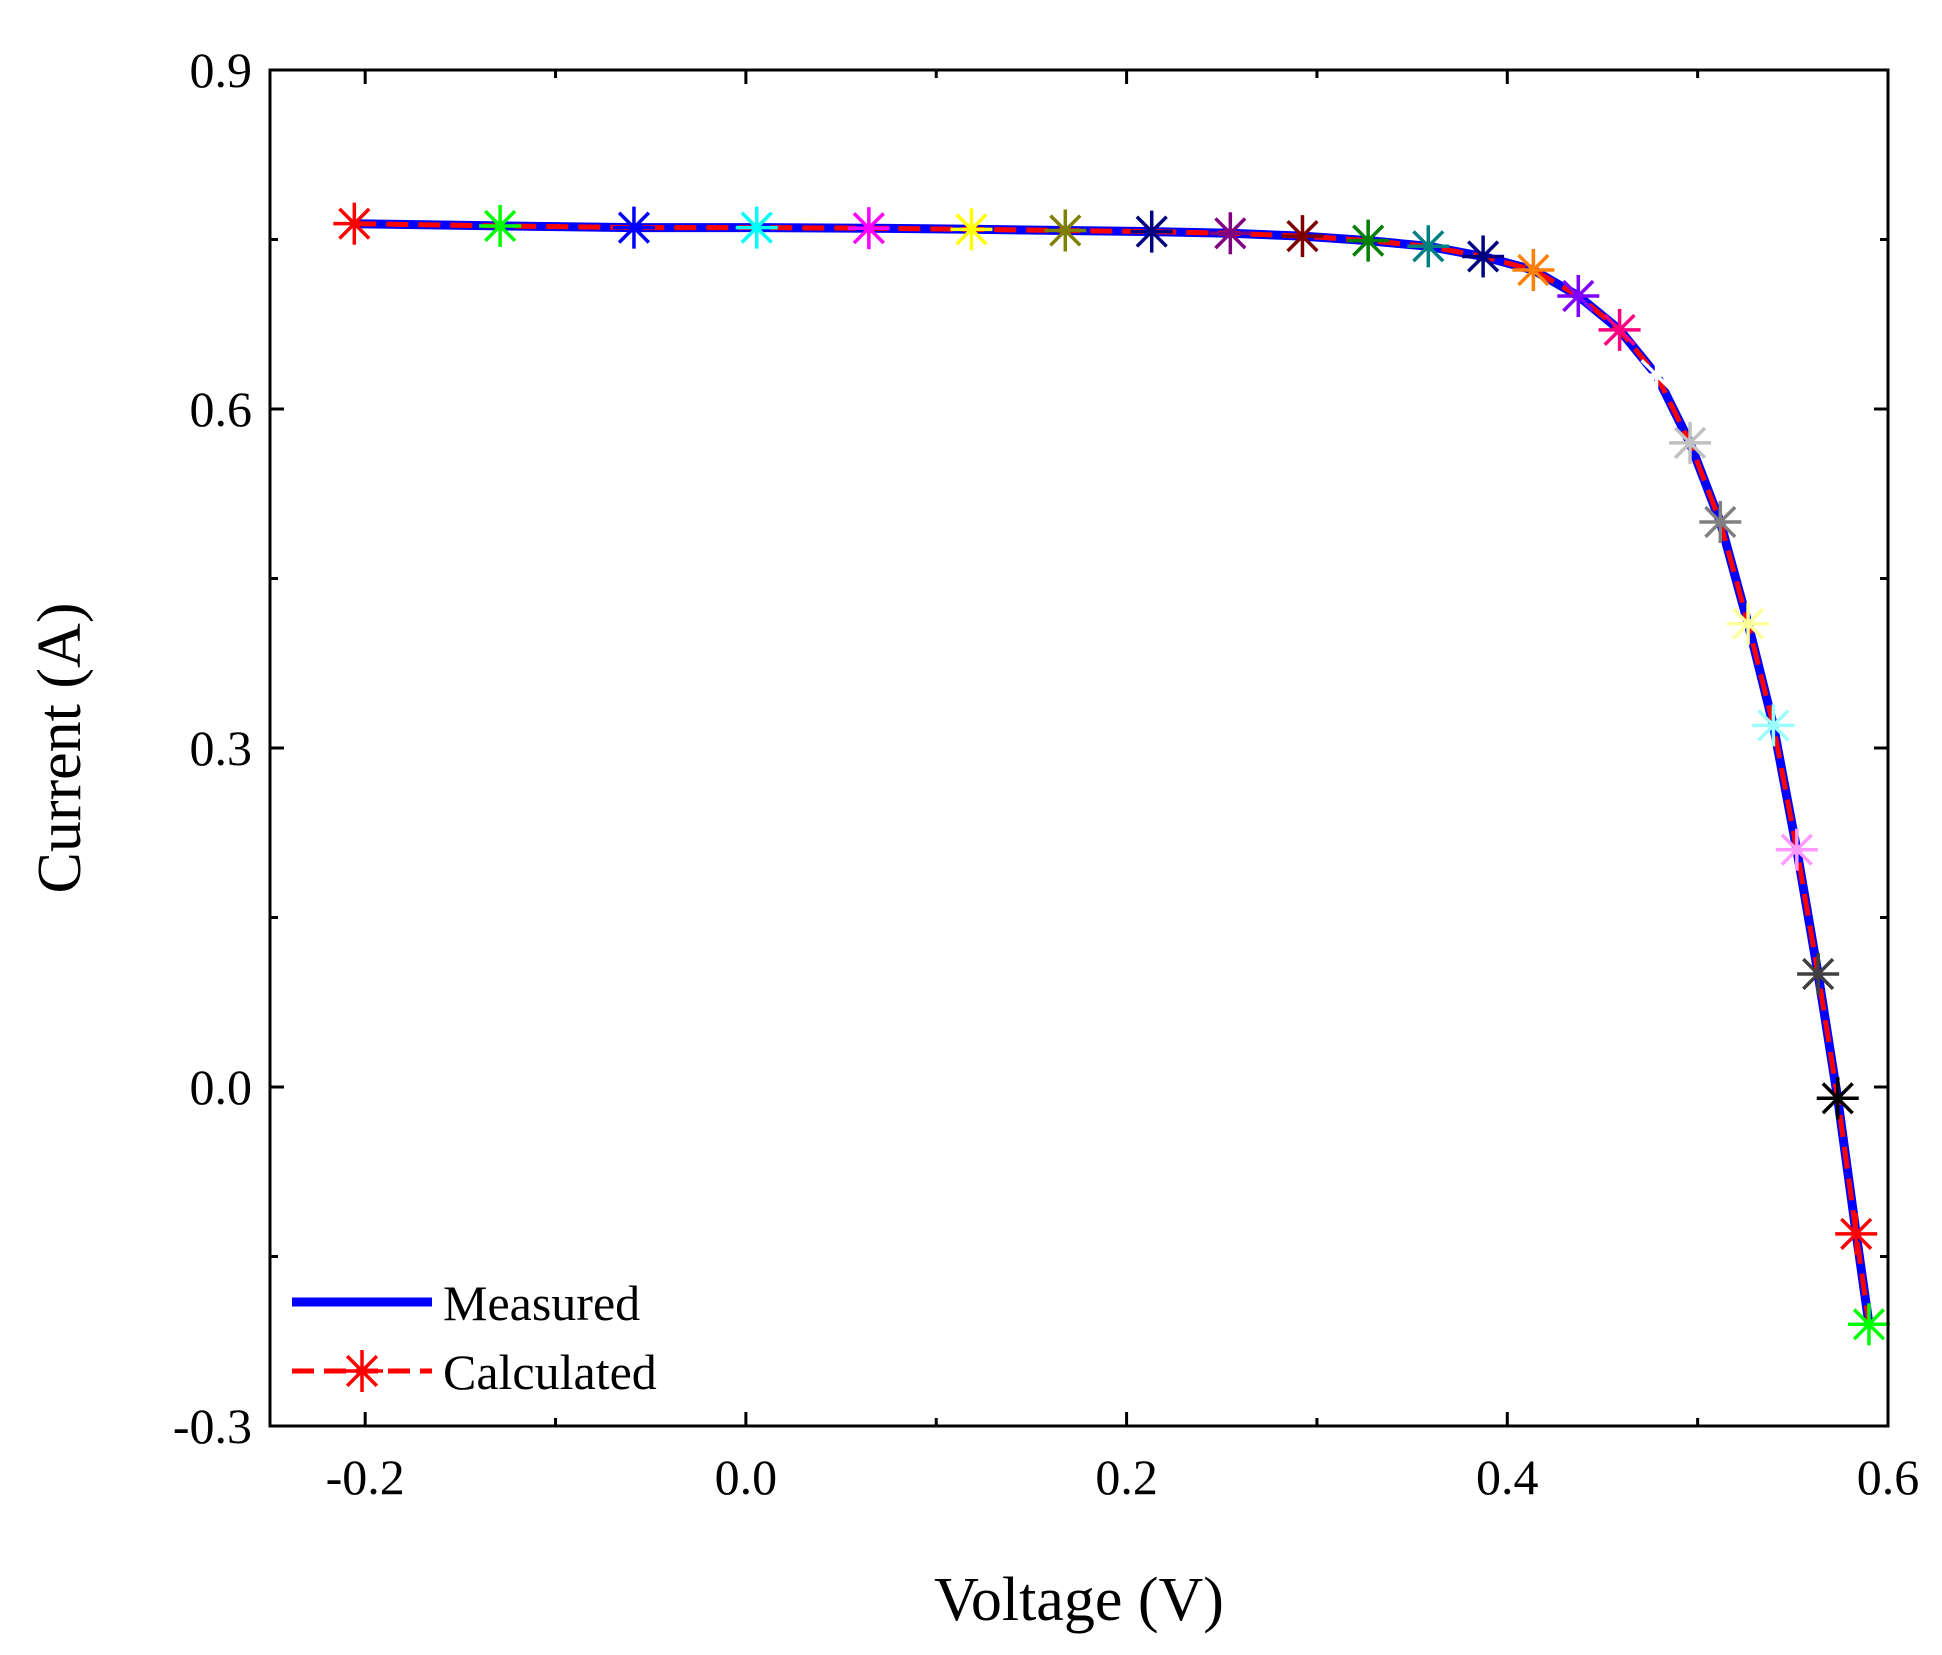 This screenshot has height=1655, width=1942. What do you see at coordinates (221, 70) in the screenshot?
I see `y-tick-label: 0.9` at bounding box center [221, 70].